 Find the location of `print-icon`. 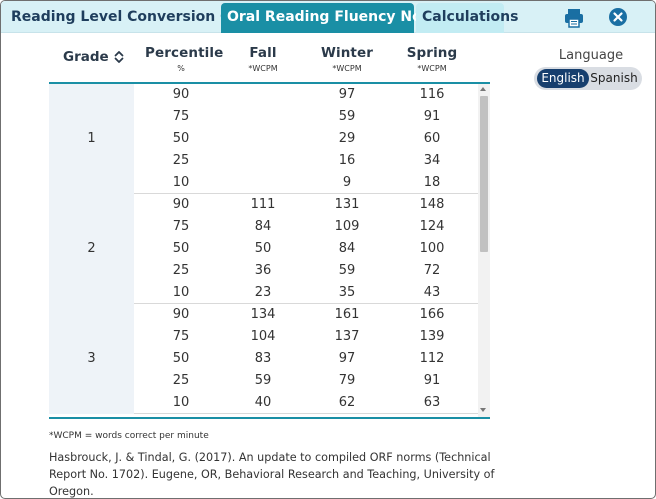

print-icon is located at coordinates (574, 18).